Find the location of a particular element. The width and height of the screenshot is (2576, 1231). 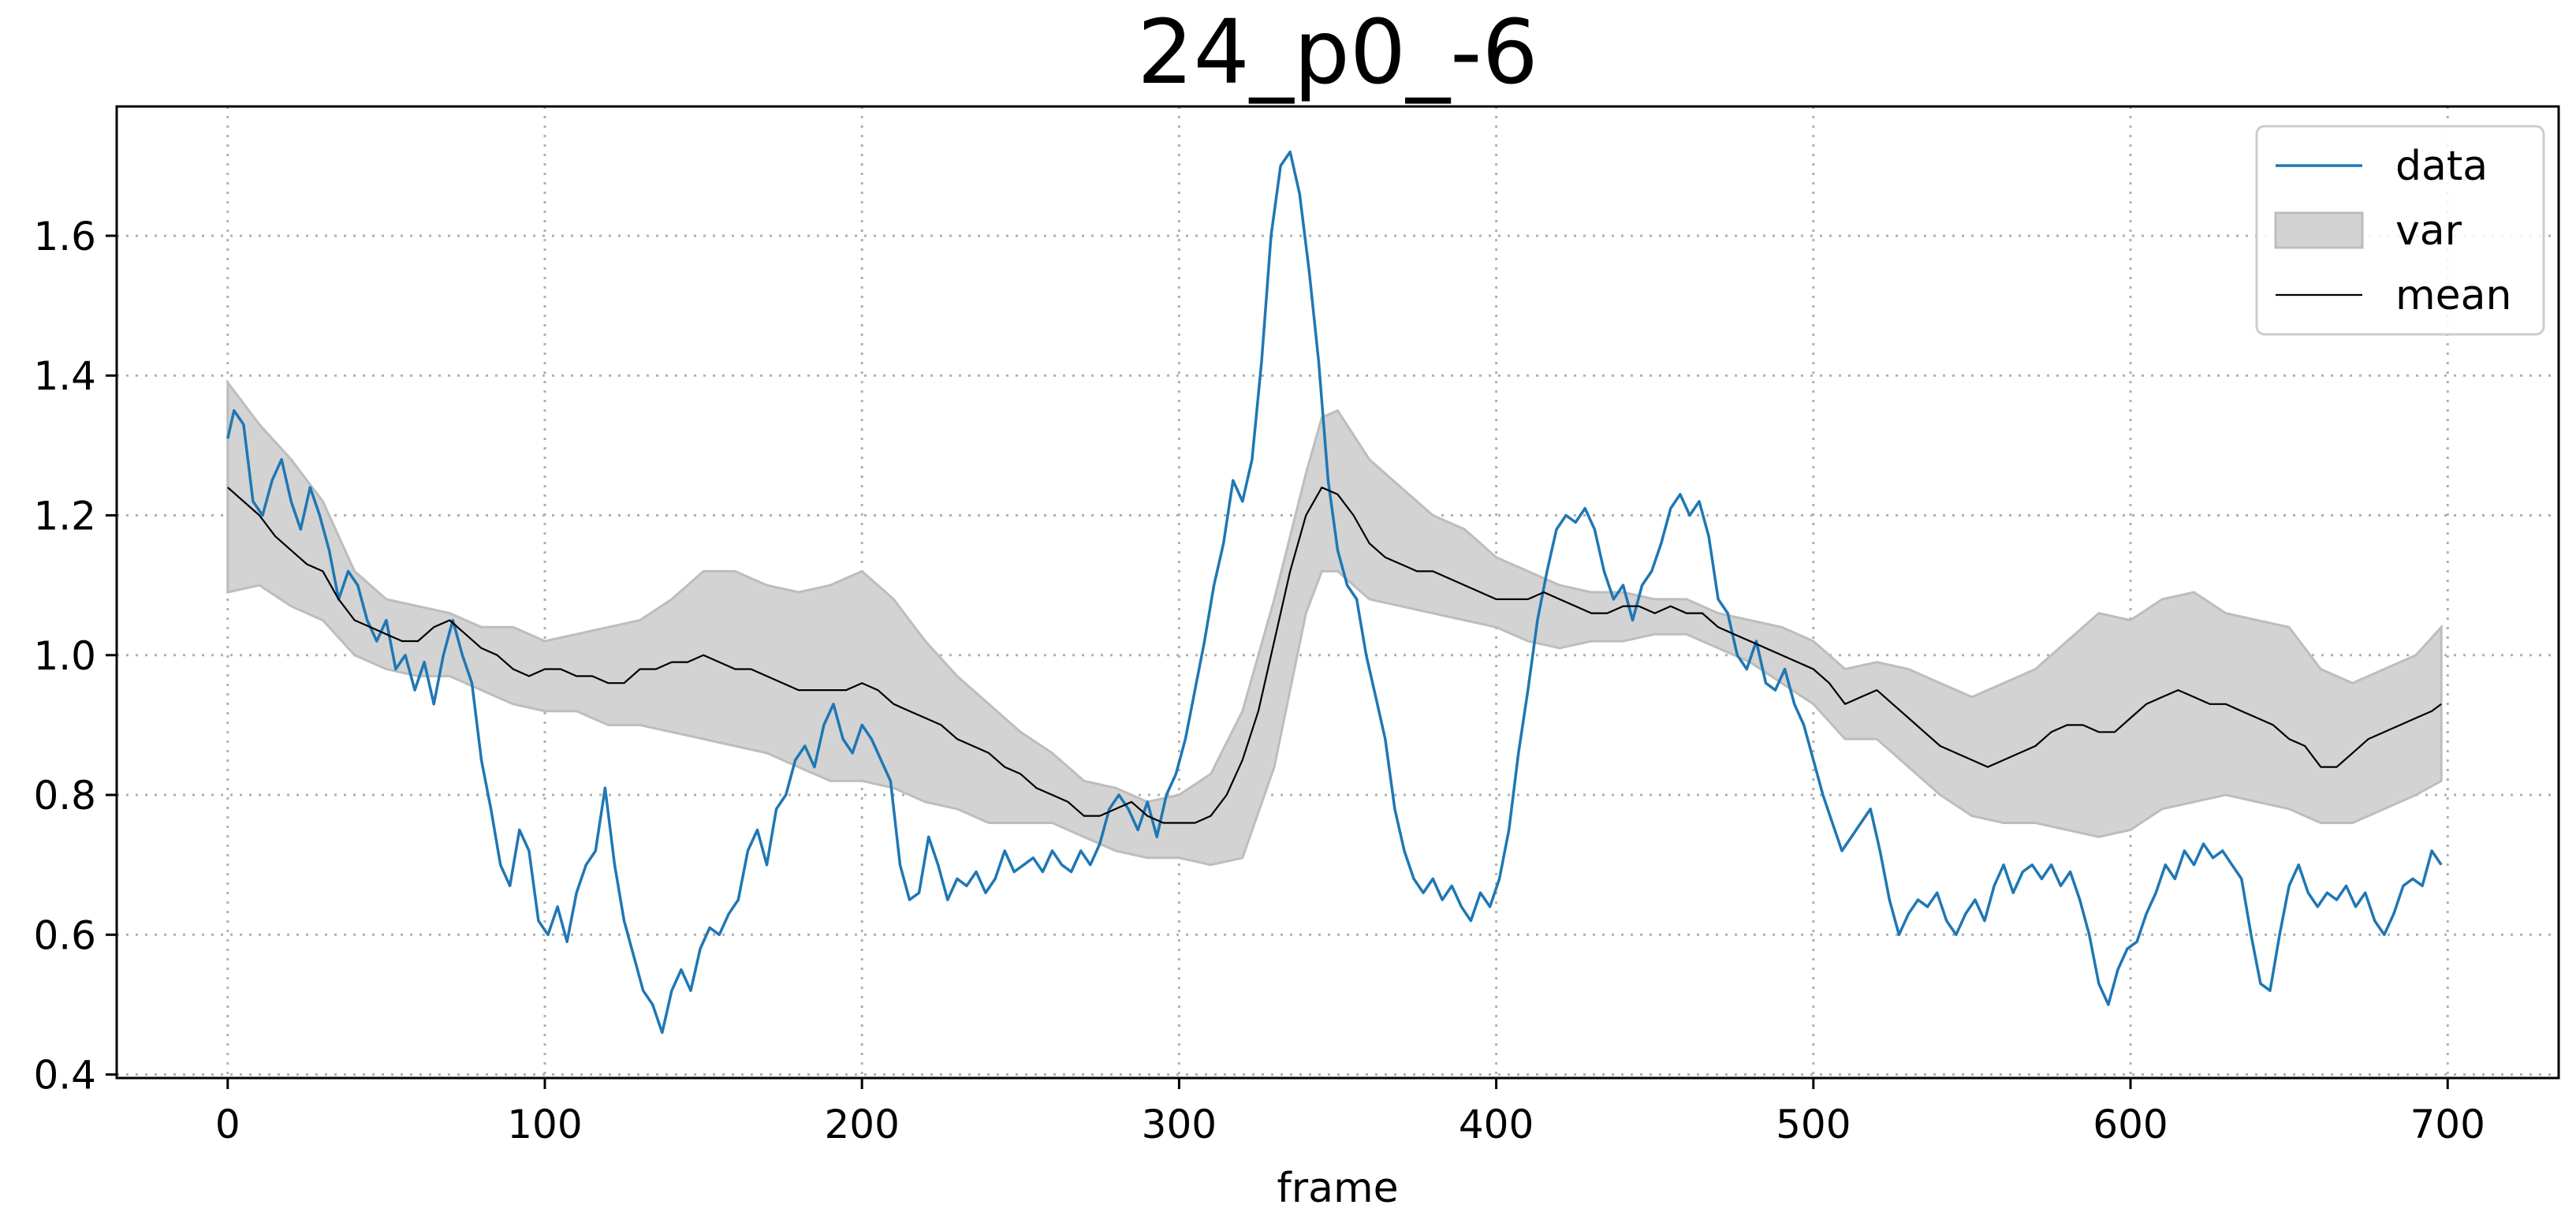

x-tick-label: 700 is located at coordinates (2447, 1124).